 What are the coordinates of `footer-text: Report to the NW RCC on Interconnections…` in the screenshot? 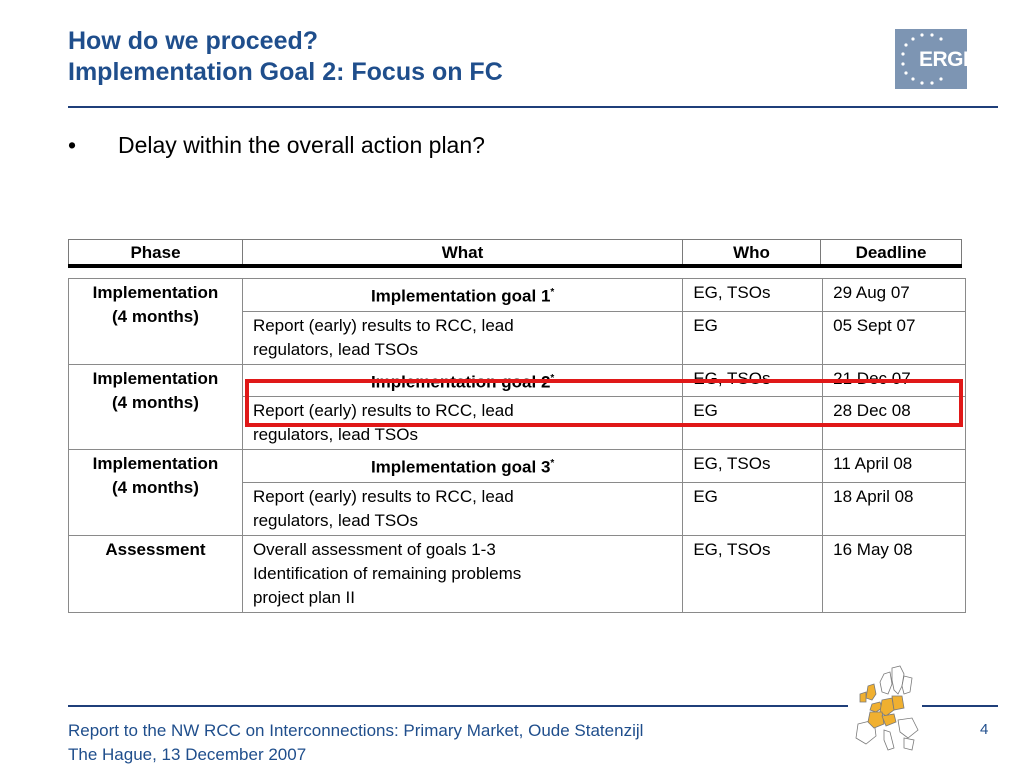 It's located at (355, 743).